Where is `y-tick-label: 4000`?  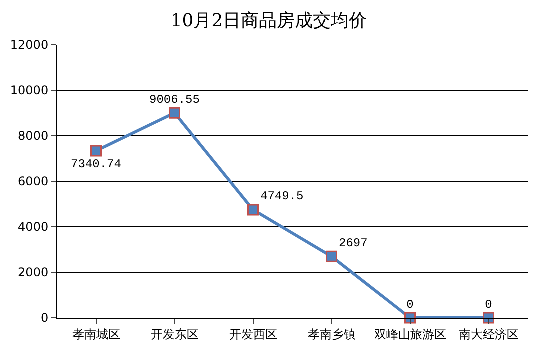
y-tick-label: 4000 is located at coordinates (33, 227).